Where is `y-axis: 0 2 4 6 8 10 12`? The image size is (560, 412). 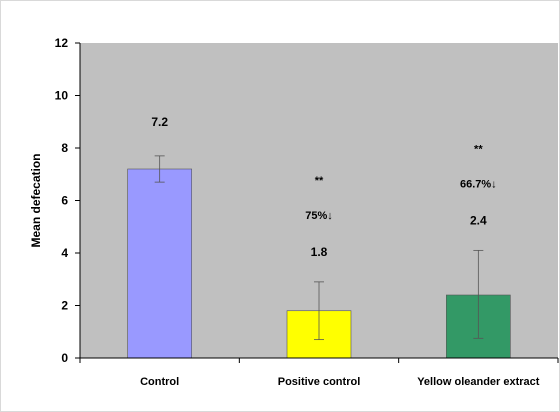 y-axis: 0 2 4 6 8 10 12 is located at coordinates (67, 200).